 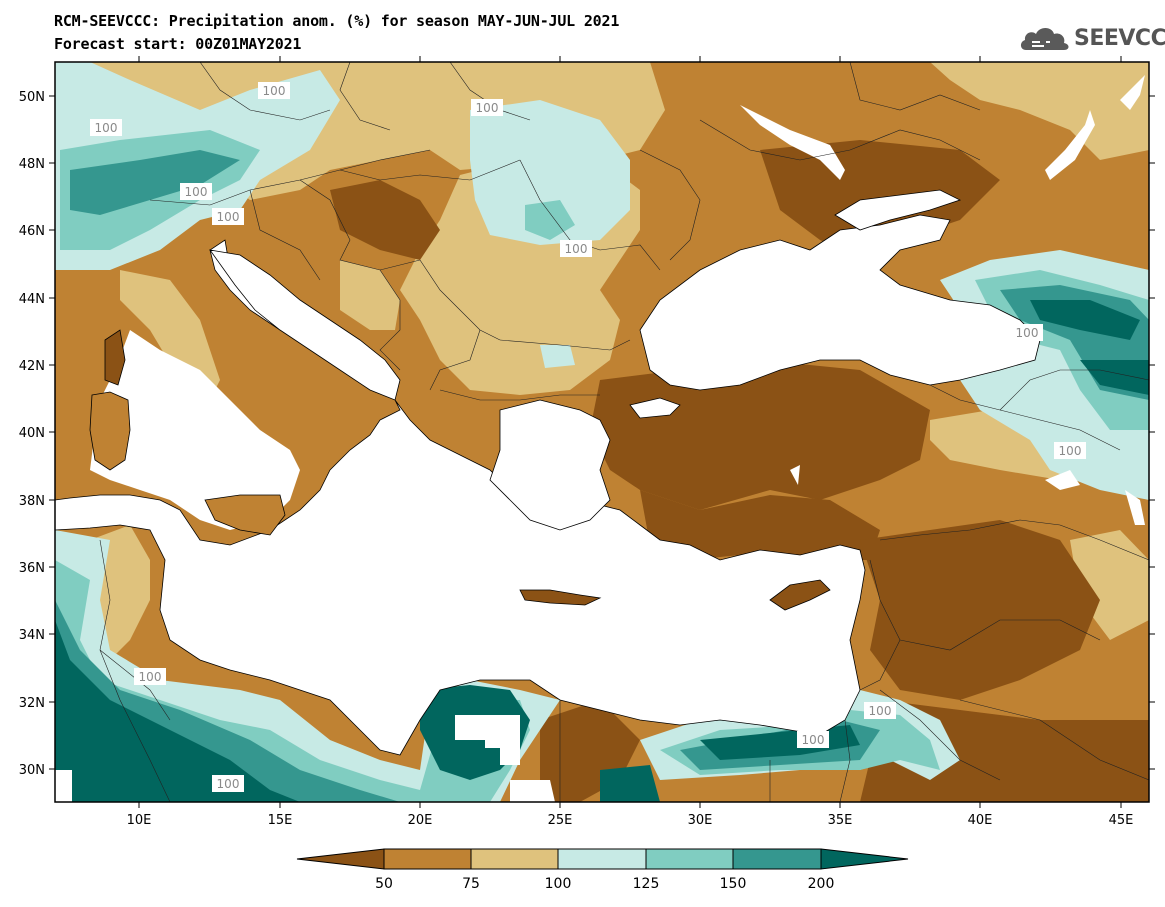 What do you see at coordinates (280, 820) in the screenshot?
I see `lon-label: 15E` at bounding box center [280, 820].